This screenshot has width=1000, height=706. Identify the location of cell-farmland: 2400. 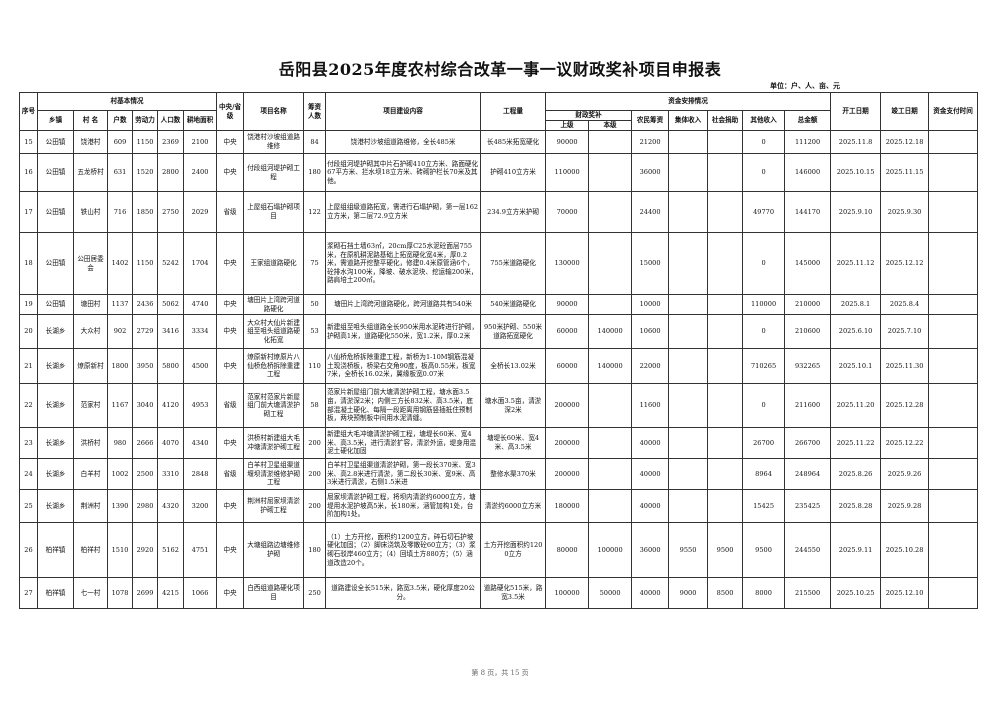
(200, 172).